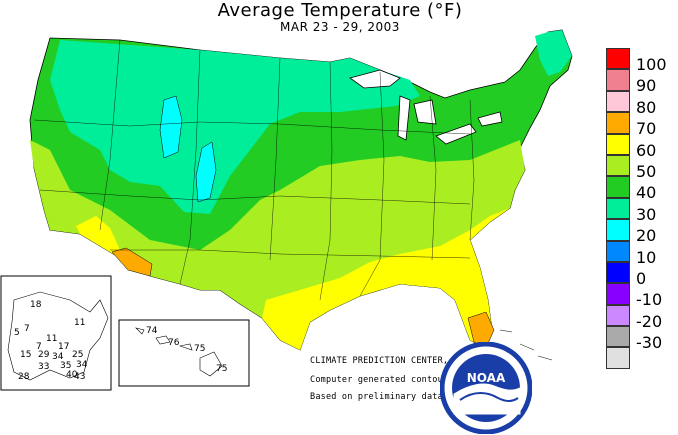 This screenshot has height=435, width=678. Describe the element at coordinates (386, 279) in the screenshot. I see `contour-60-south` at that location.